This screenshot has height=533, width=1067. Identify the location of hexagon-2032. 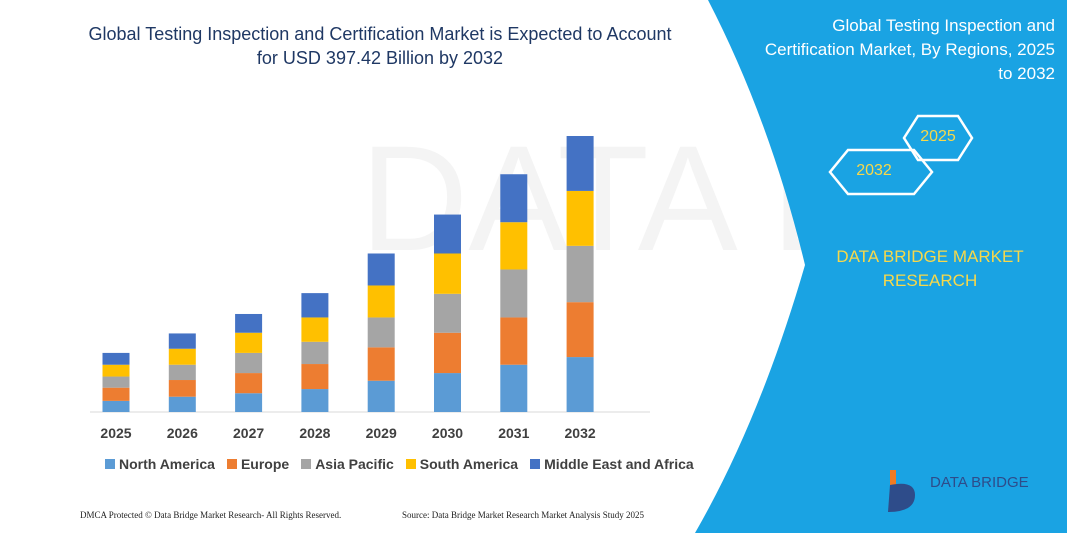
(881, 172).